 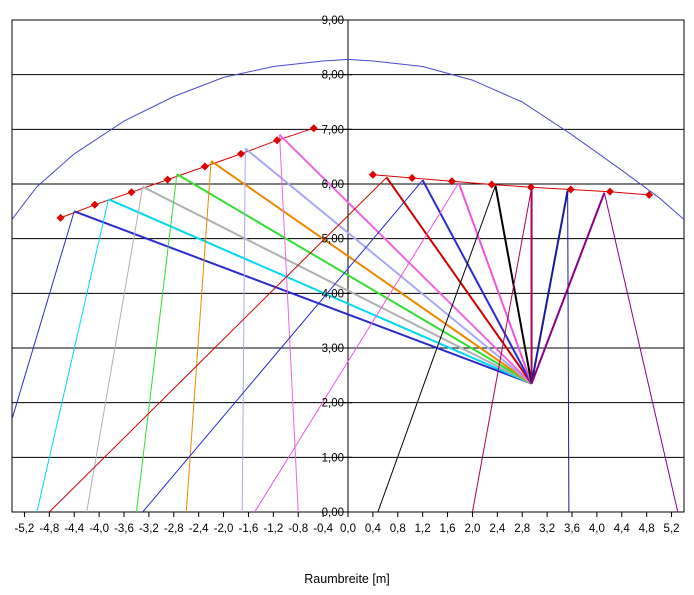 What do you see at coordinates (373, 529) in the screenshot?
I see `x-tick-label: 0,4` at bounding box center [373, 529].